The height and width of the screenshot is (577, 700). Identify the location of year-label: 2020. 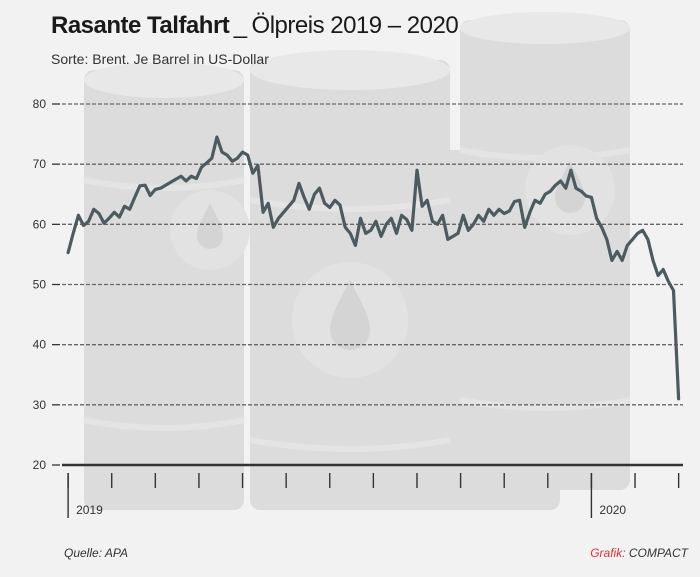
(612, 510).